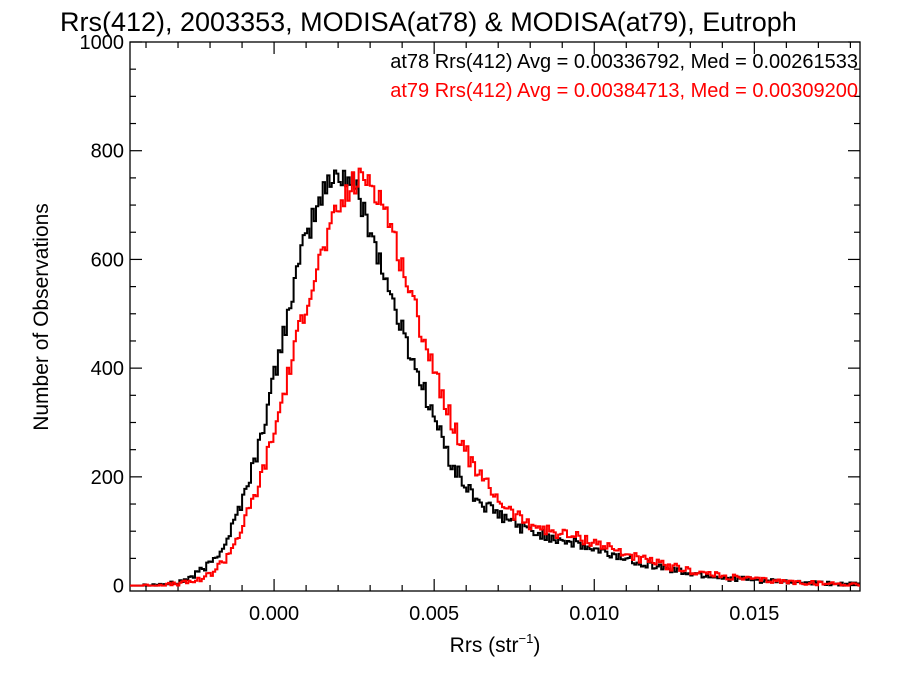  I want to click on x-axis-title: Rrs (str−1), so click(495, 644).